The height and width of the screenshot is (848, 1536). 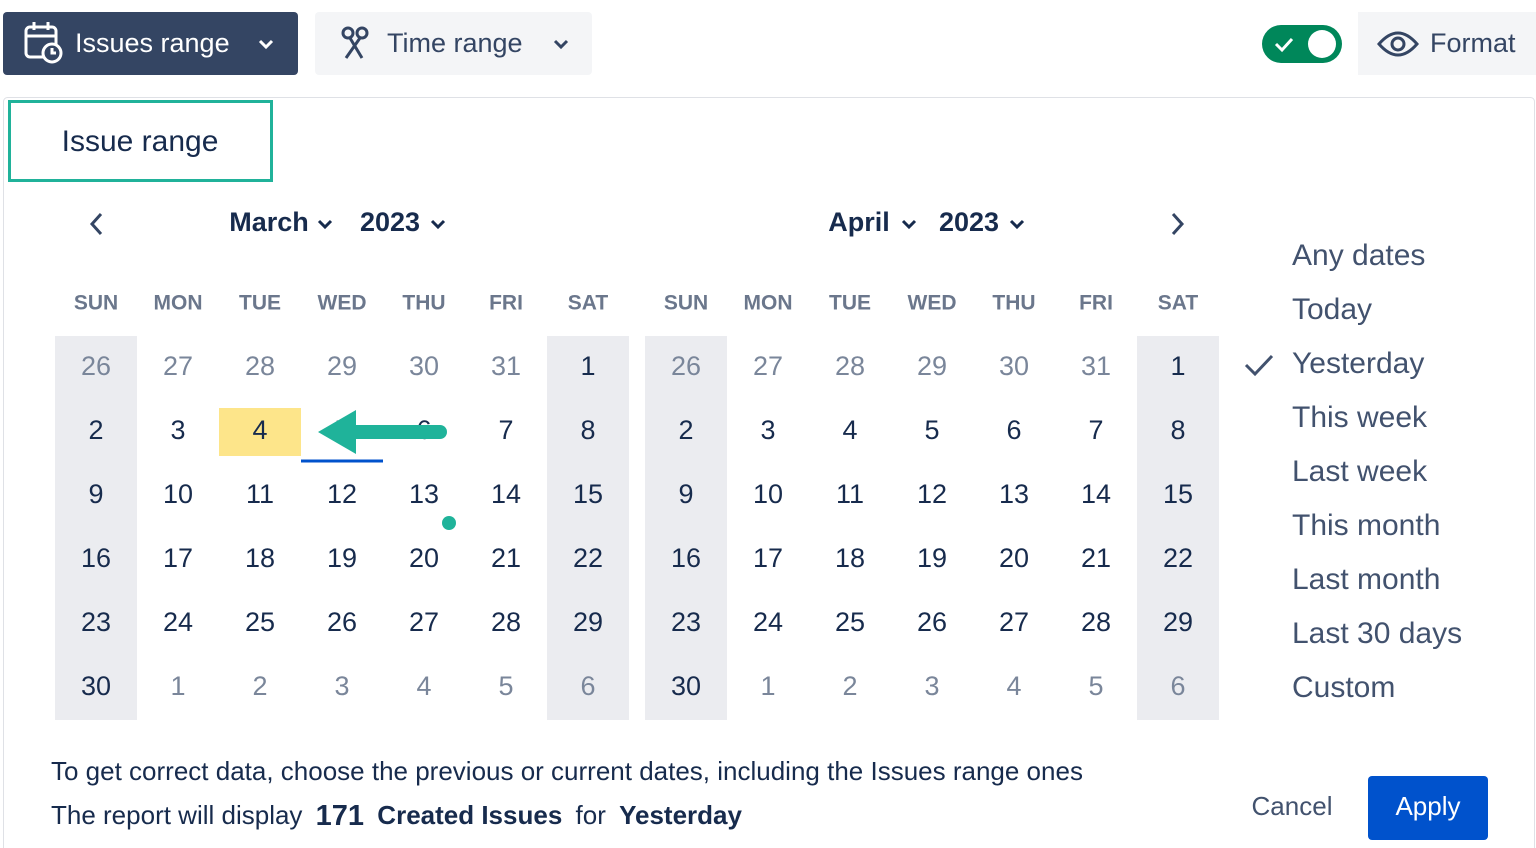 What do you see at coordinates (1343, 687) in the screenshot?
I see `preset: Custom` at bounding box center [1343, 687].